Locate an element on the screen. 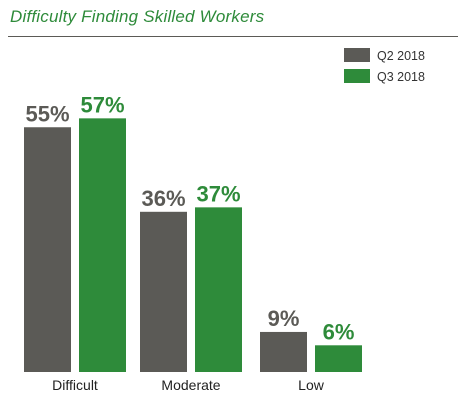  legend-label-q2-2018: Q2 2018 is located at coordinates (401, 56).